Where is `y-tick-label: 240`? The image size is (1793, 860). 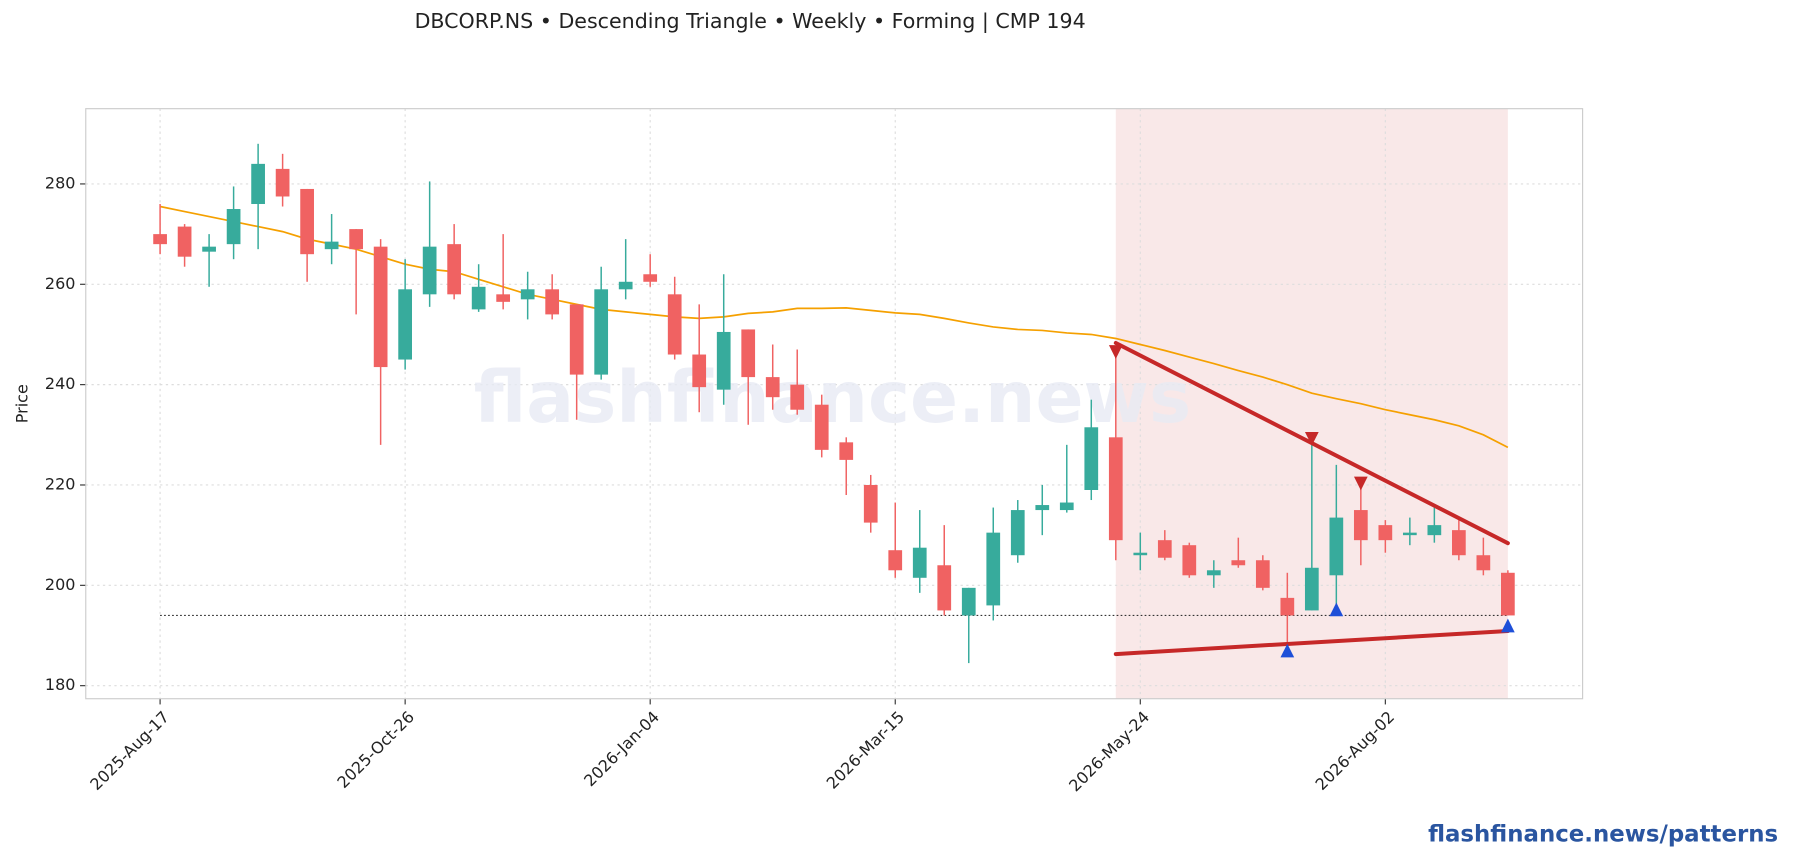
y-tick-label: 240 is located at coordinates (60, 383).